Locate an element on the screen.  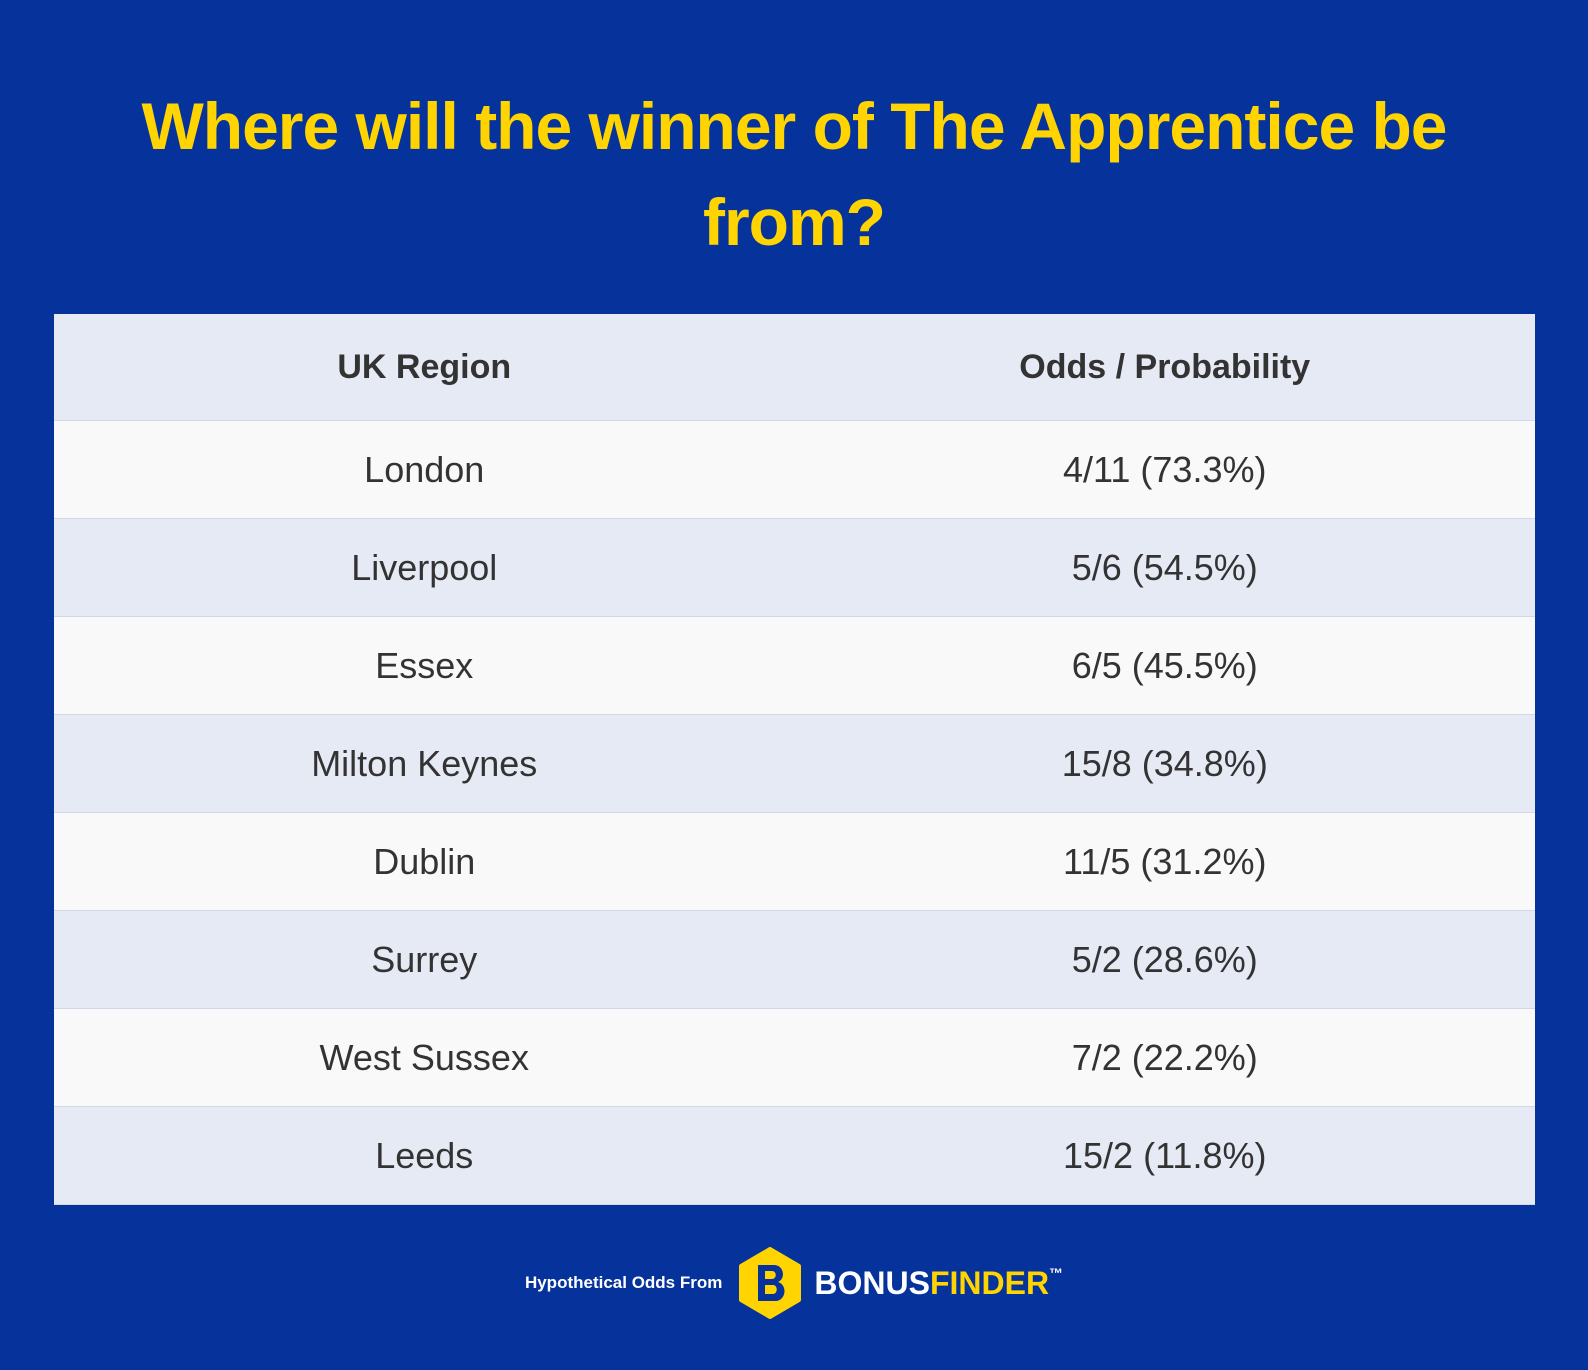
region-cell: Surrey is located at coordinates (424, 959).